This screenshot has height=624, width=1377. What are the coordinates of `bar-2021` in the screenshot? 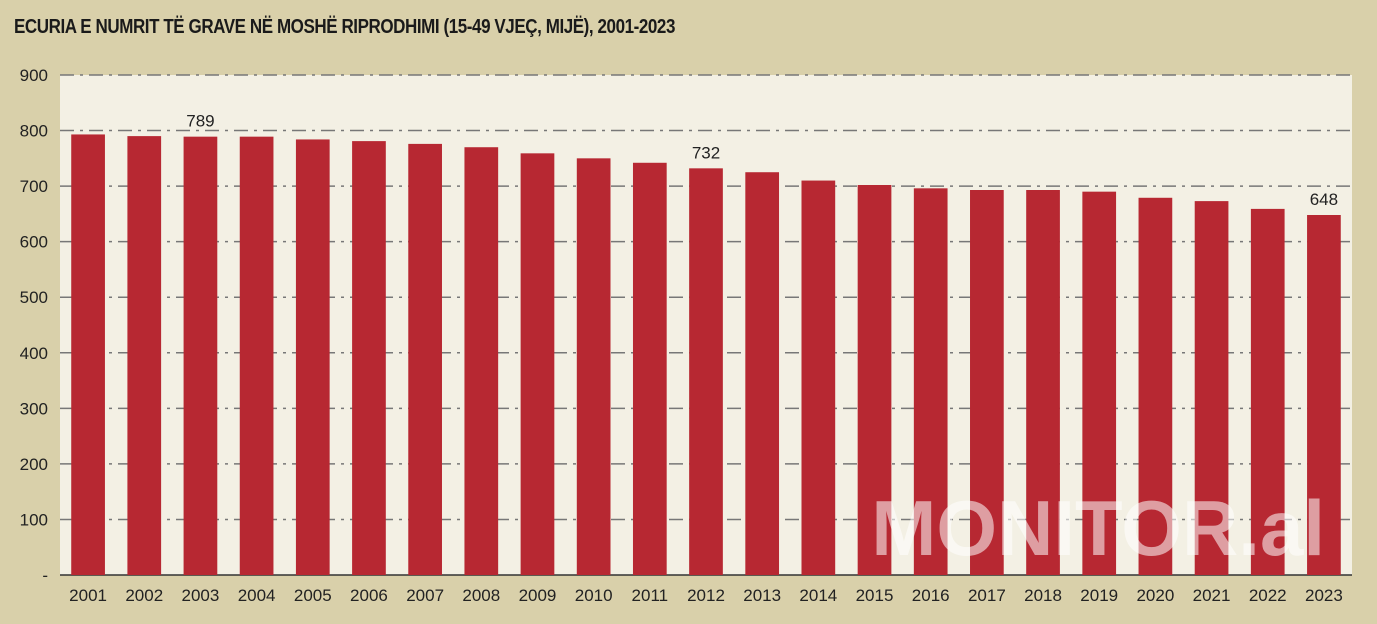 It's located at (1211, 388).